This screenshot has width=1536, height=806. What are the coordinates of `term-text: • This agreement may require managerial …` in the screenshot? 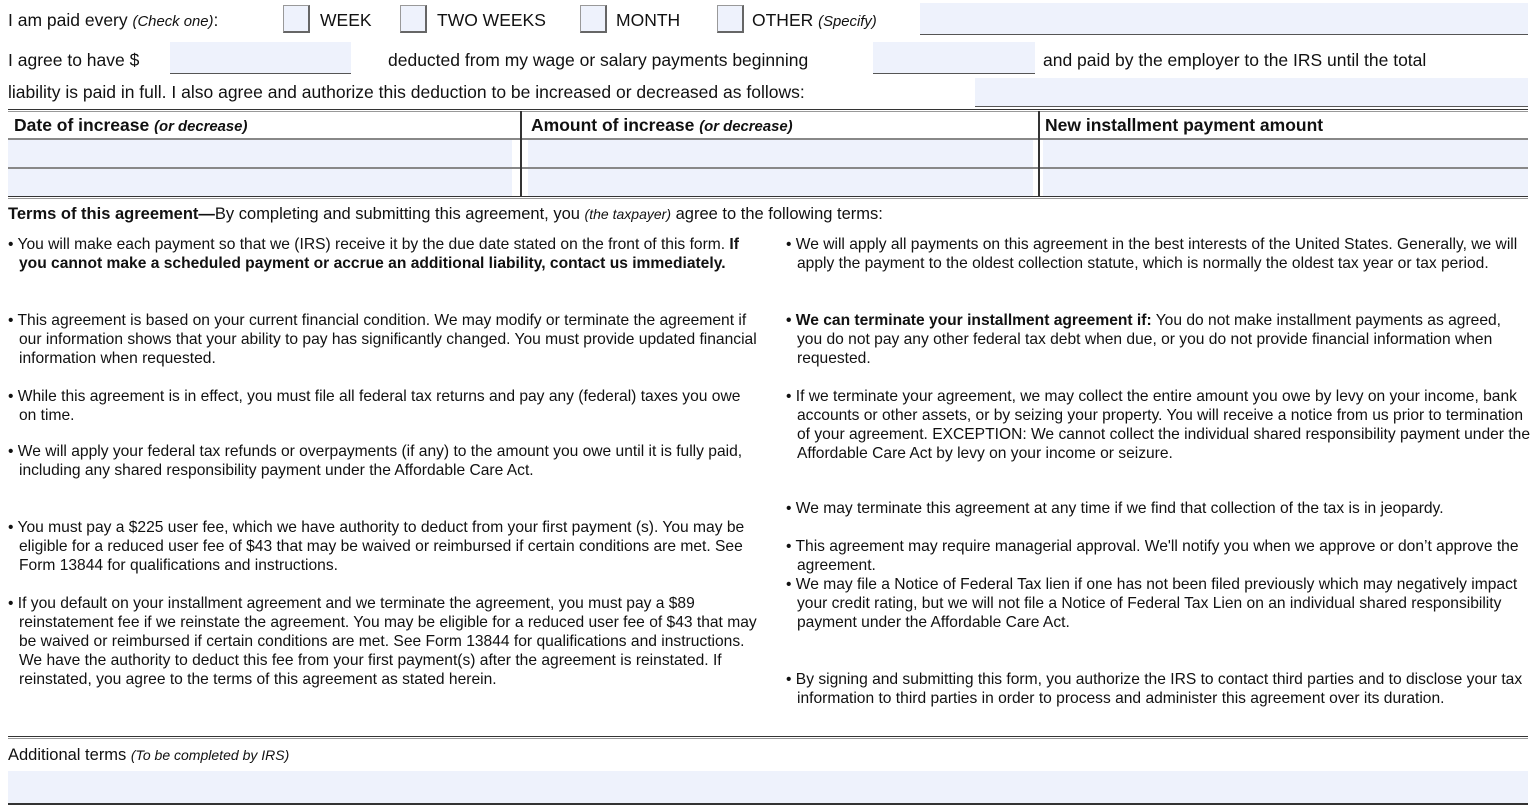 It's located at (1152, 556).